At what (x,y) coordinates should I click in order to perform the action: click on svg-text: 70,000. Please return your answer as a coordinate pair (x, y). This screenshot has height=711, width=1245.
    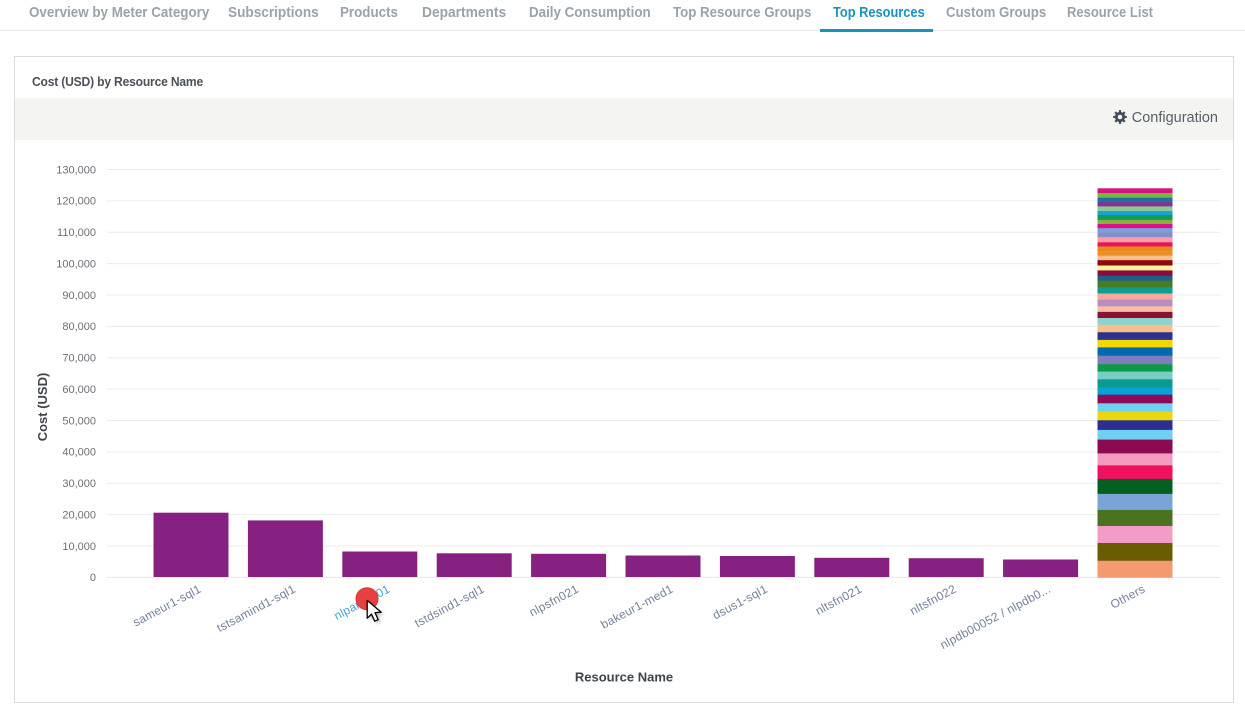
    Looking at the image, I should click on (79, 359).